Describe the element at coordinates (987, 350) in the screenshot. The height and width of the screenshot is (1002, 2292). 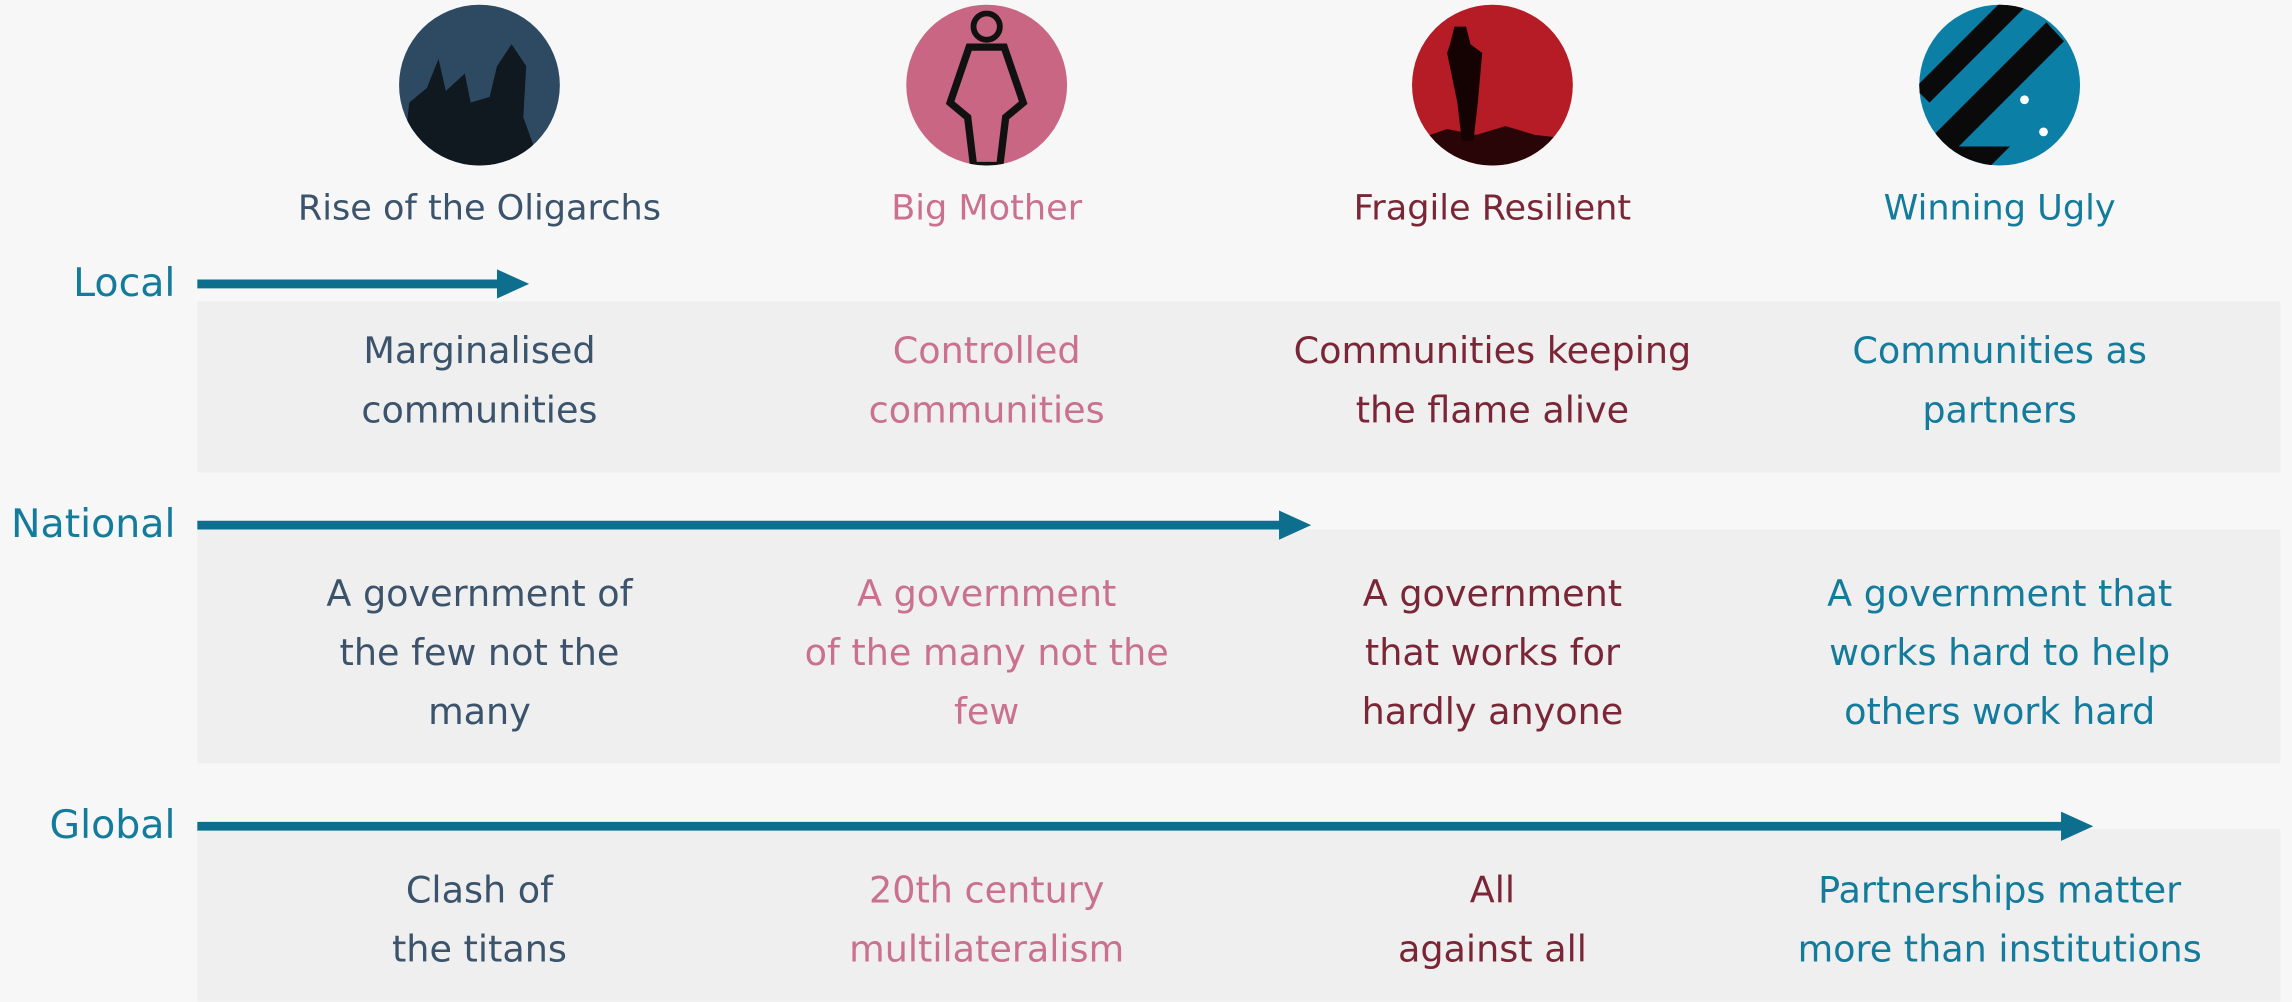
I see `cell-text: Controlled` at that location.